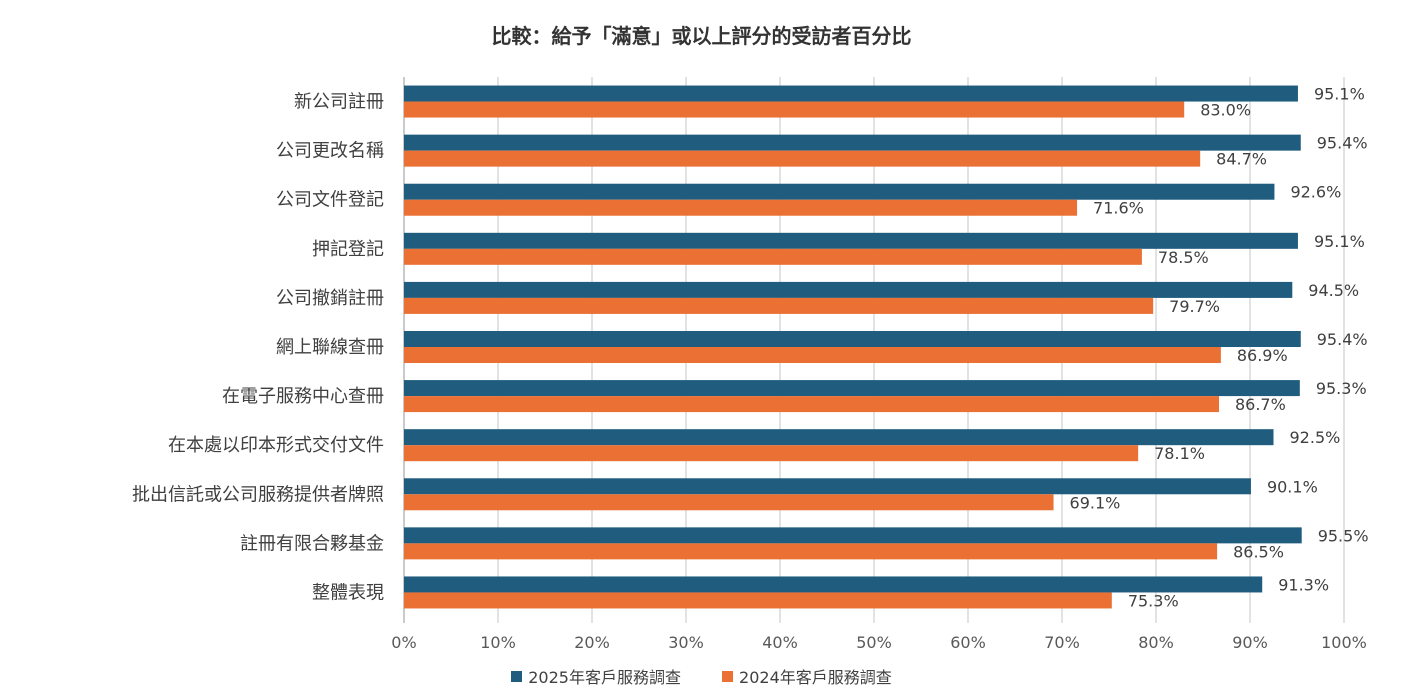  I want to click on category-label: 公司更改名稱, so click(330, 151).